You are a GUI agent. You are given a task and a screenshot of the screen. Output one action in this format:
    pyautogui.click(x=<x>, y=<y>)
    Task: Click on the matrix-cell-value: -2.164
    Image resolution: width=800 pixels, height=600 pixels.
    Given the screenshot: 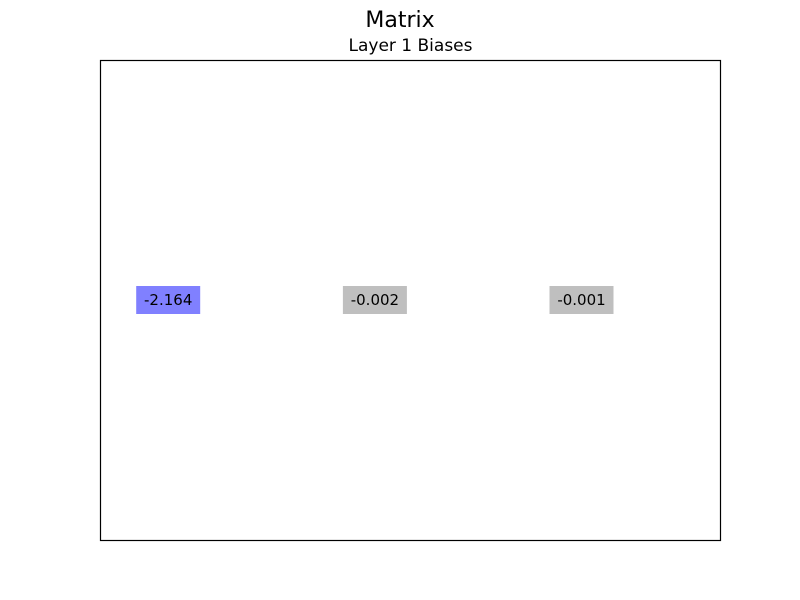 What is the action you would take?
    pyautogui.click(x=168, y=300)
    